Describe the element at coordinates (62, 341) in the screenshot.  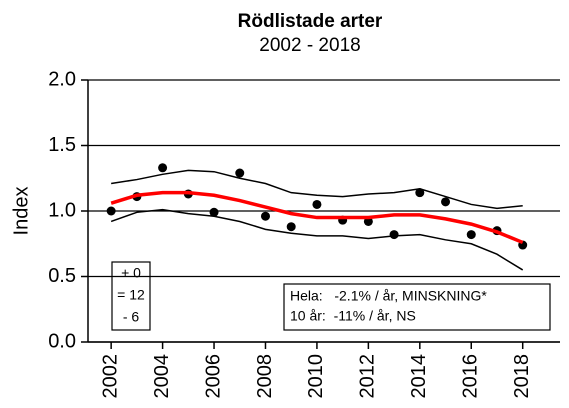
I see `y-tick-label: 0.0` at that location.